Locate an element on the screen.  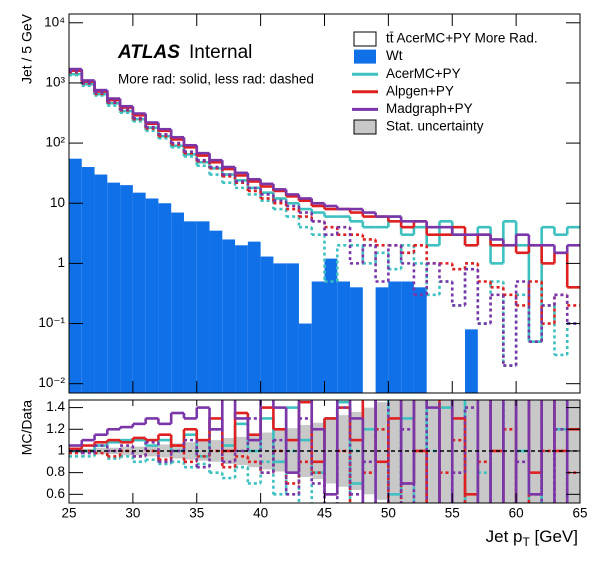
x-label-subscript: T is located at coordinates (526, 542).